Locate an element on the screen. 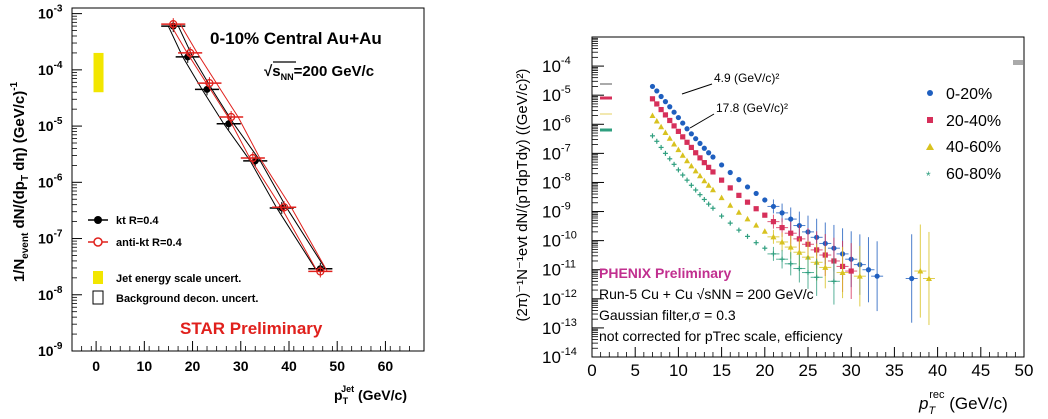 This screenshot has height=419, width=1048. right-y-tick-label: 10⁻⁷ is located at coordinates (556, 152).